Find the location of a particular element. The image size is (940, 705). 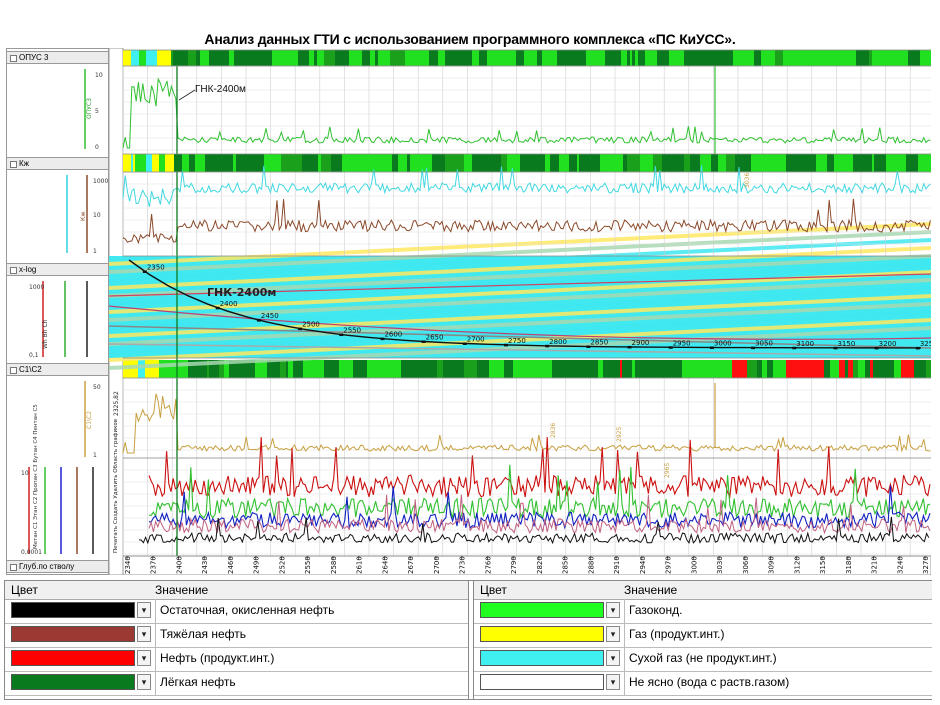

legend-header-left: Цвет Значение is located at coordinates (236, 590).